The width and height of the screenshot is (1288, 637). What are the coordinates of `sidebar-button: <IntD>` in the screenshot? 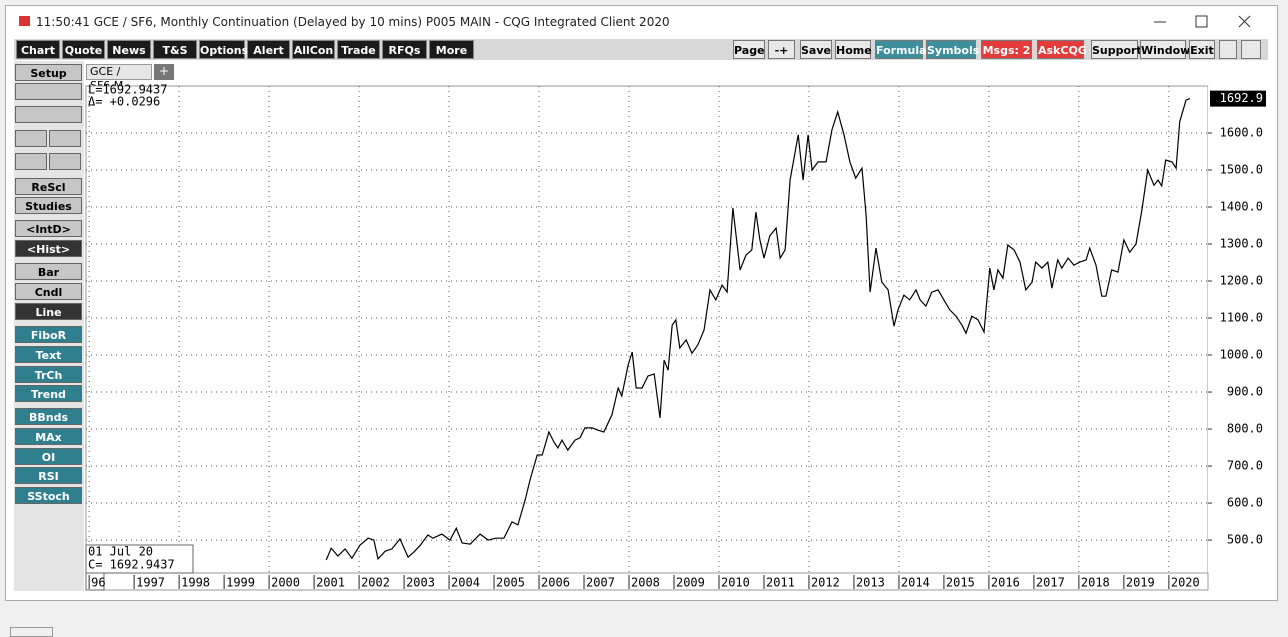 It's located at (48, 228).